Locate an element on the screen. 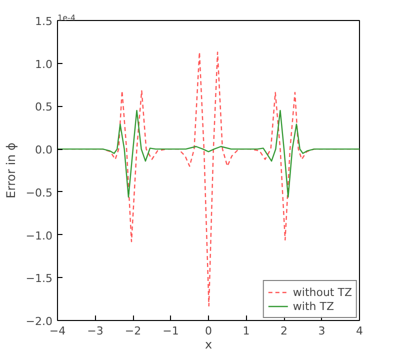  x-tick-label: 1 is located at coordinates (246, 331).